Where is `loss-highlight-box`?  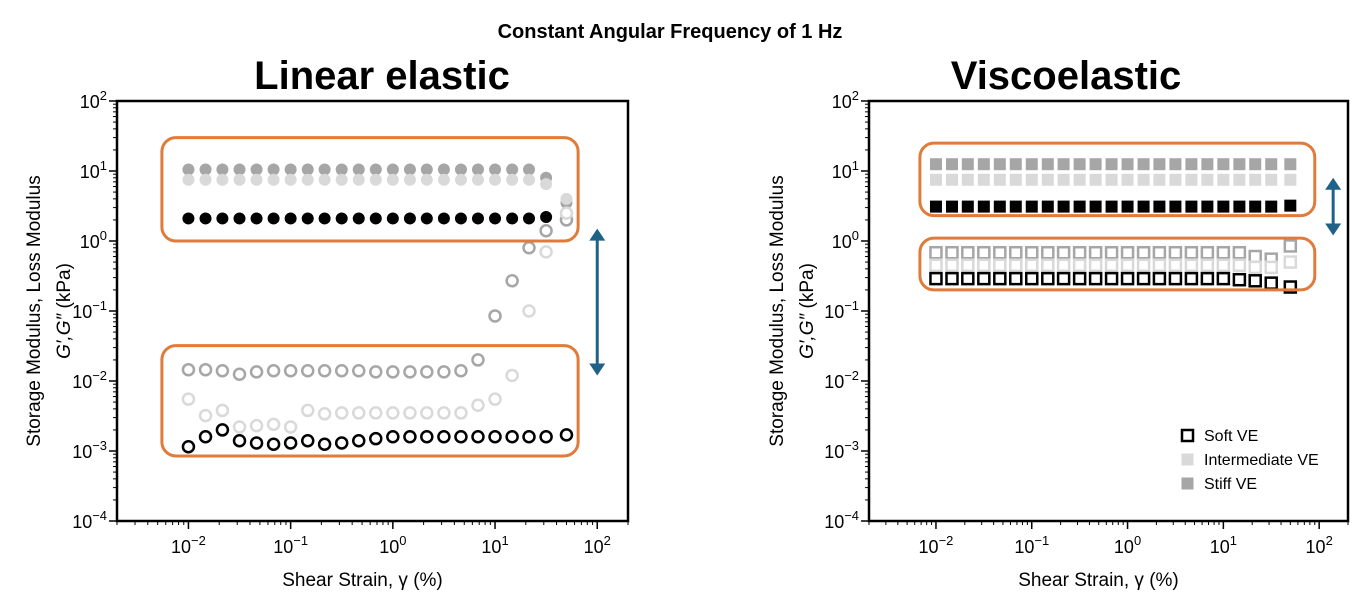
loss-highlight-box is located at coordinates (370, 401).